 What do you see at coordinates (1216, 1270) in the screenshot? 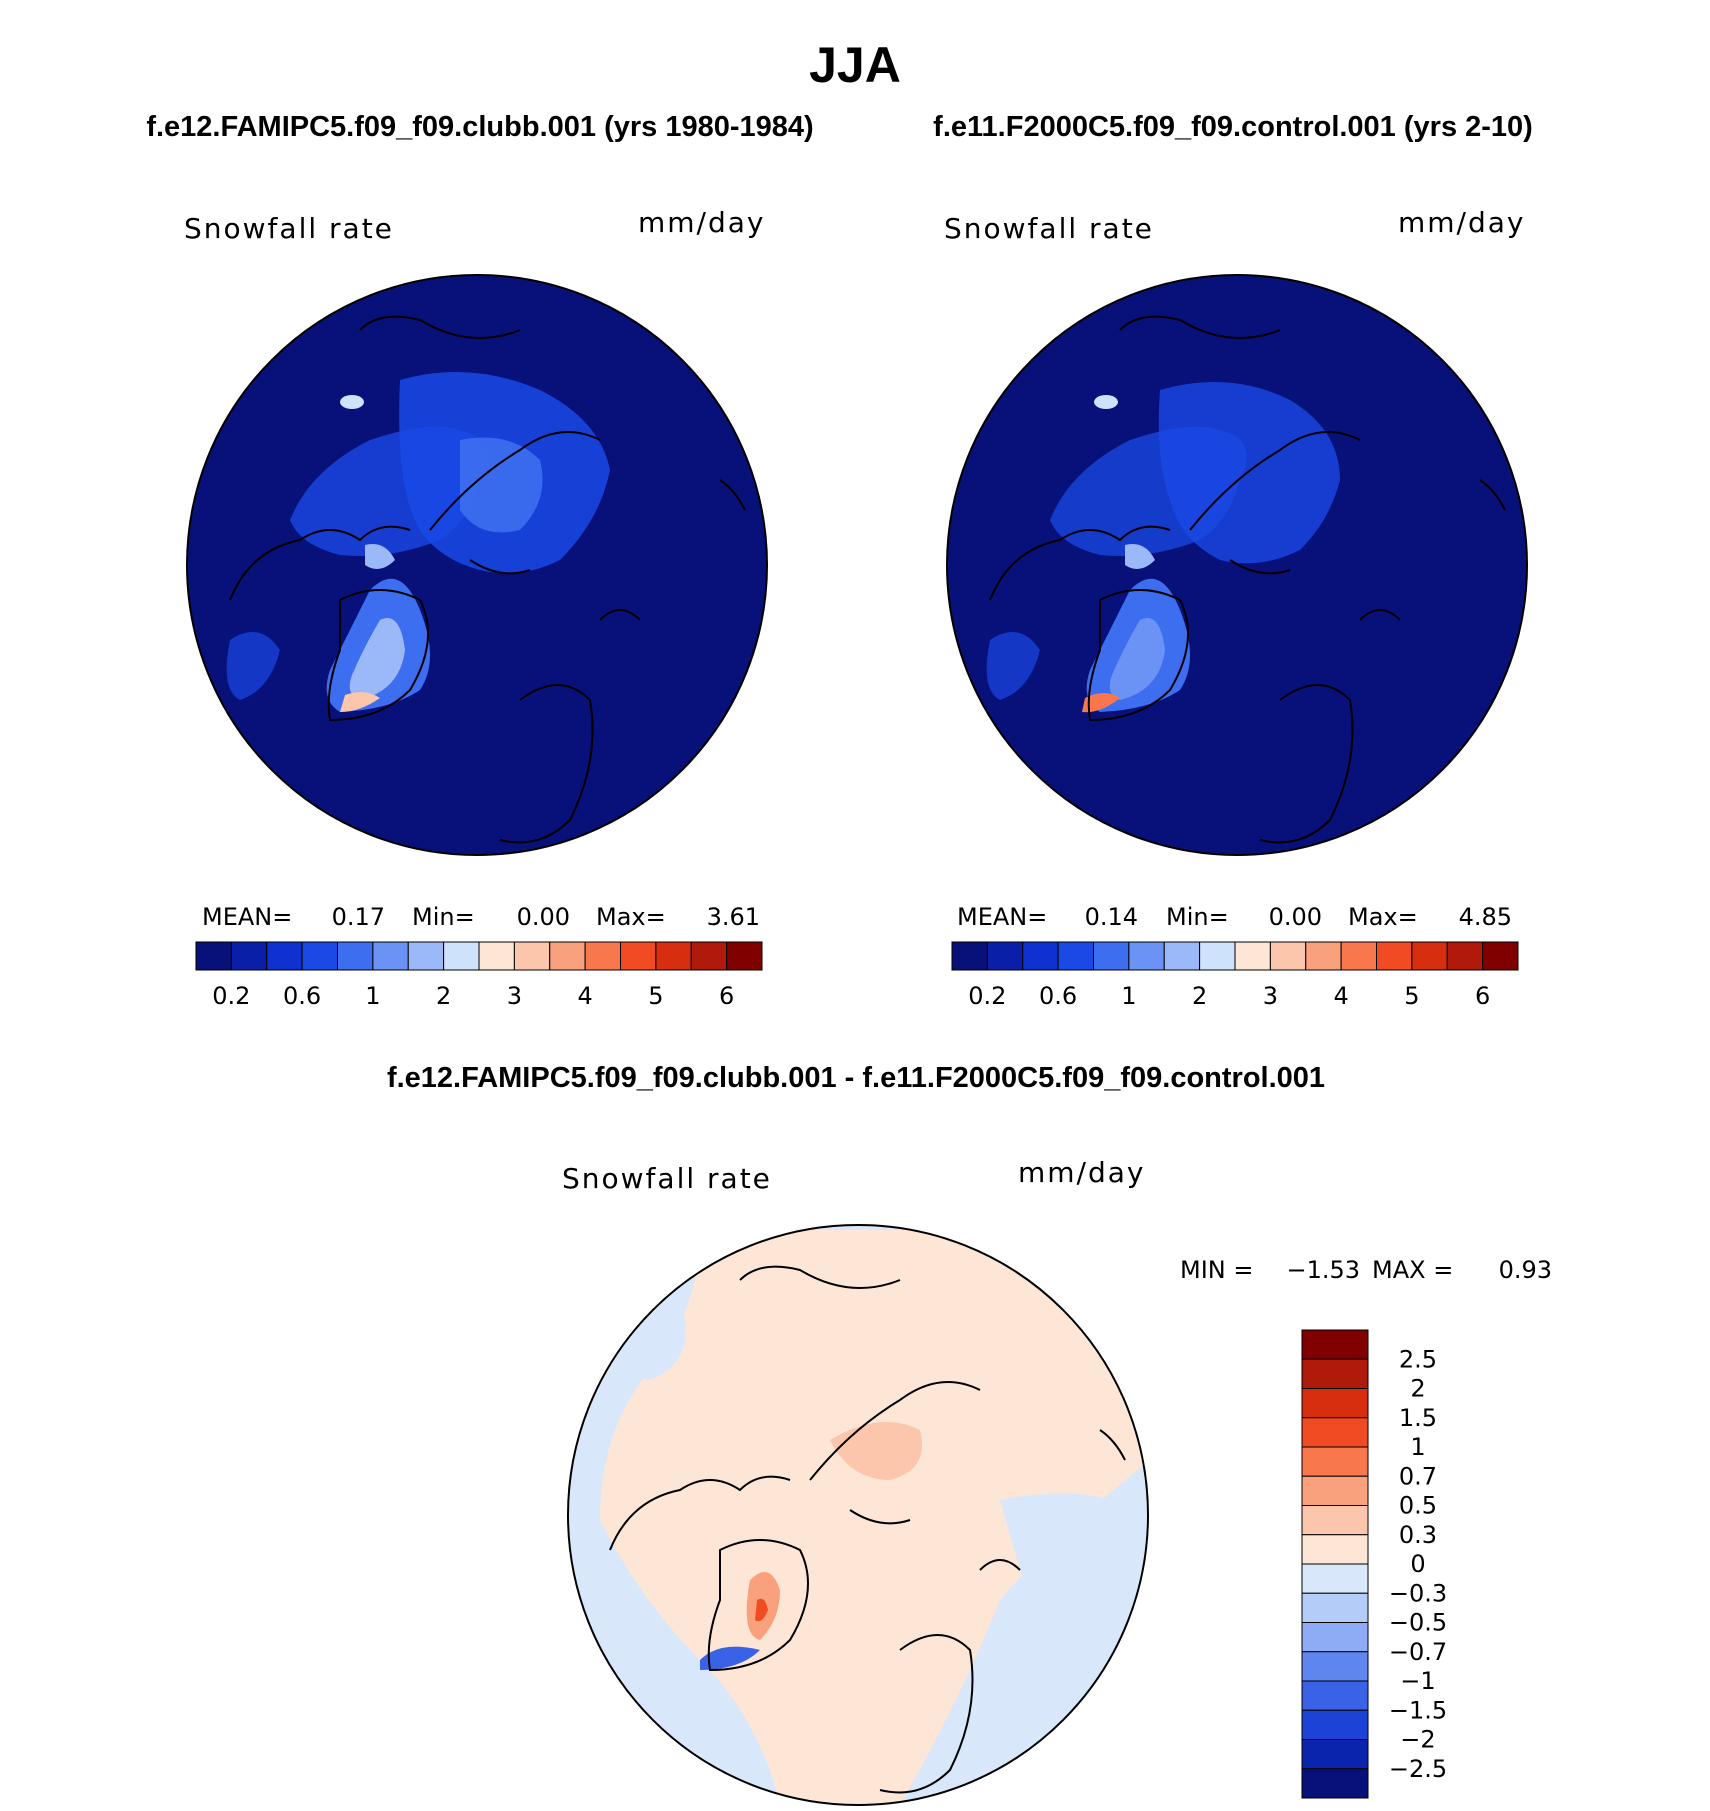
I see `diff-min-label: MIN =` at bounding box center [1216, 1270].